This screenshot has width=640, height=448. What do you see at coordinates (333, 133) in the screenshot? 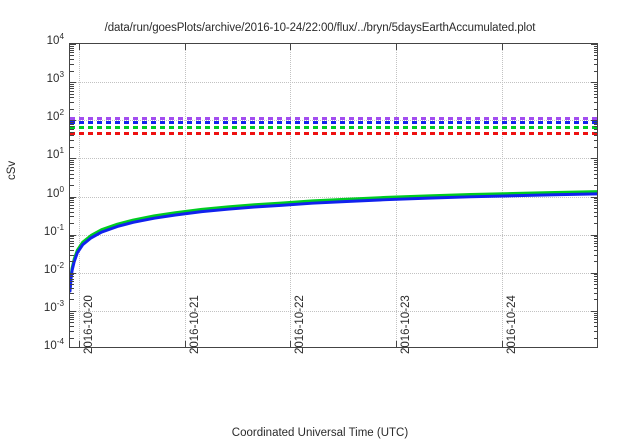
I see `limit-red` at bounding box center [333, 133].